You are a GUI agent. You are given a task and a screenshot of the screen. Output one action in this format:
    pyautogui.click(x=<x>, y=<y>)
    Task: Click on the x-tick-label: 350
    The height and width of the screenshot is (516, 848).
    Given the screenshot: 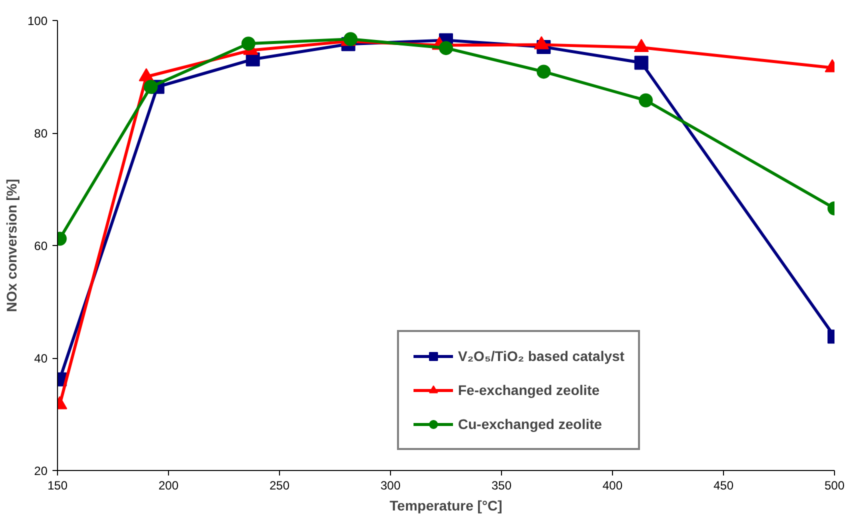 What is the action you would take?
    pyautogui.click(x=501, y=485)
    